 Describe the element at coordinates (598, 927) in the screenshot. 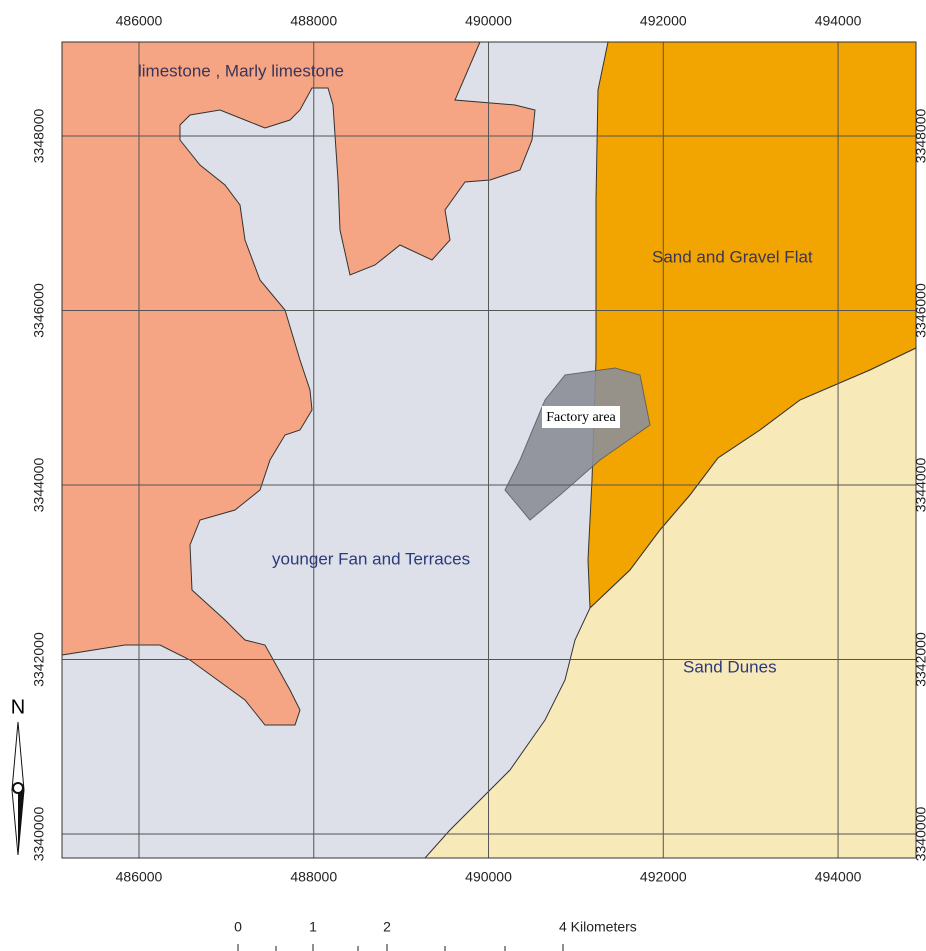

I see `scale-label: 4 Kilometers` at that location.